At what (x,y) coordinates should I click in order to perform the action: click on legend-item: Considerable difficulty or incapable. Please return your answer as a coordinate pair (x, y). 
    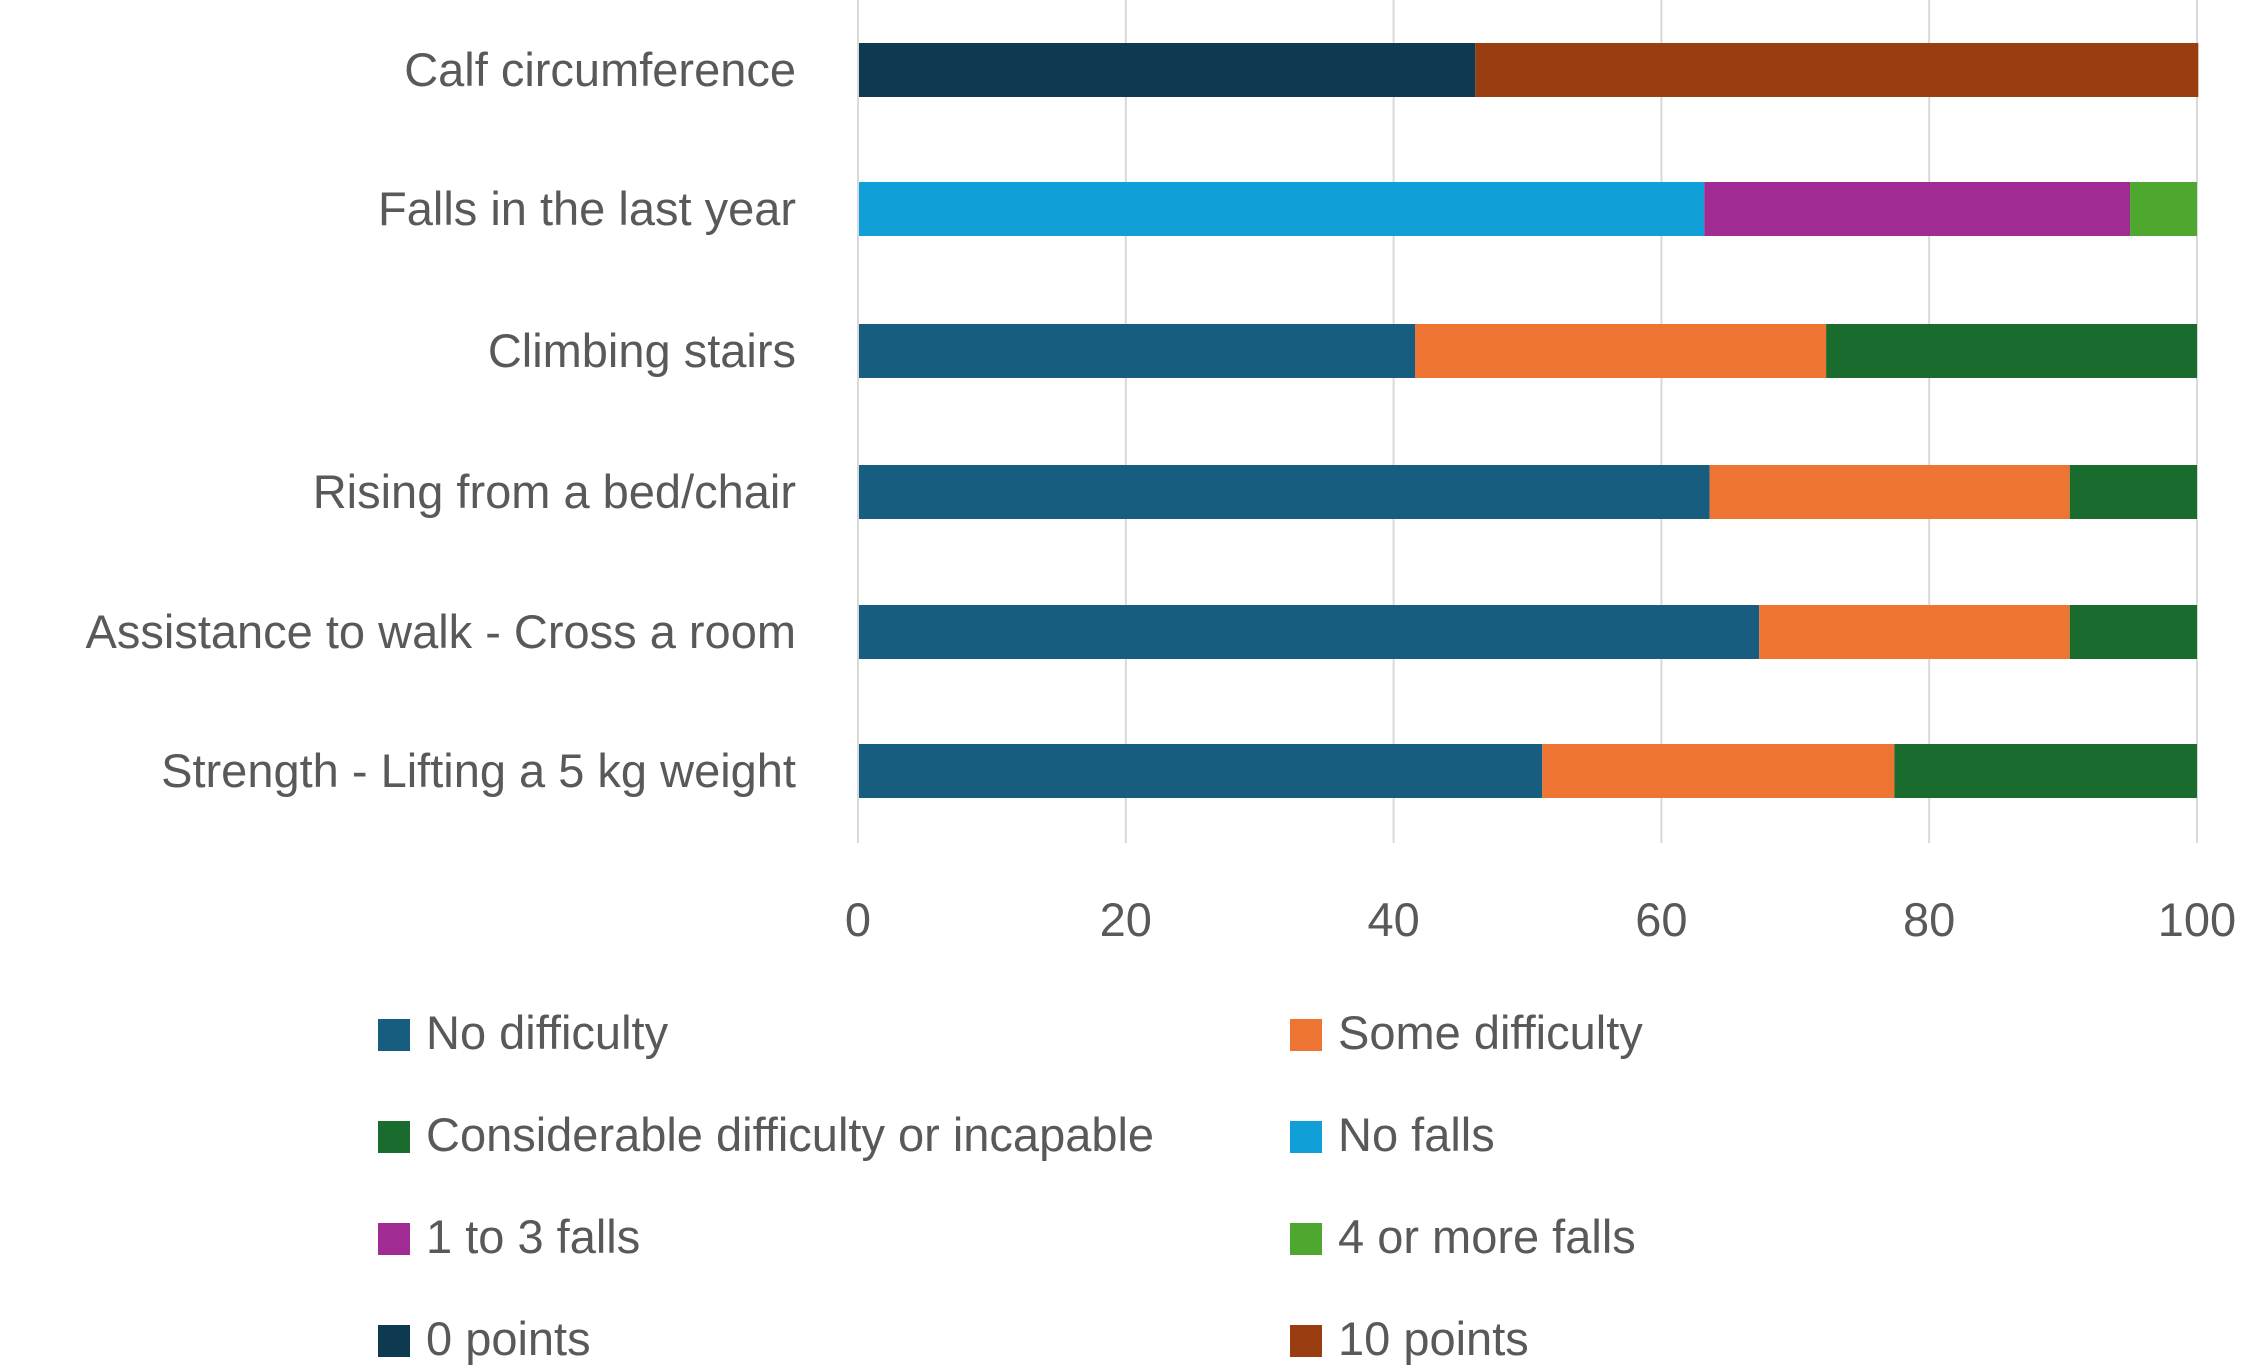
    Looking at the image, I should click on (766, 1134).